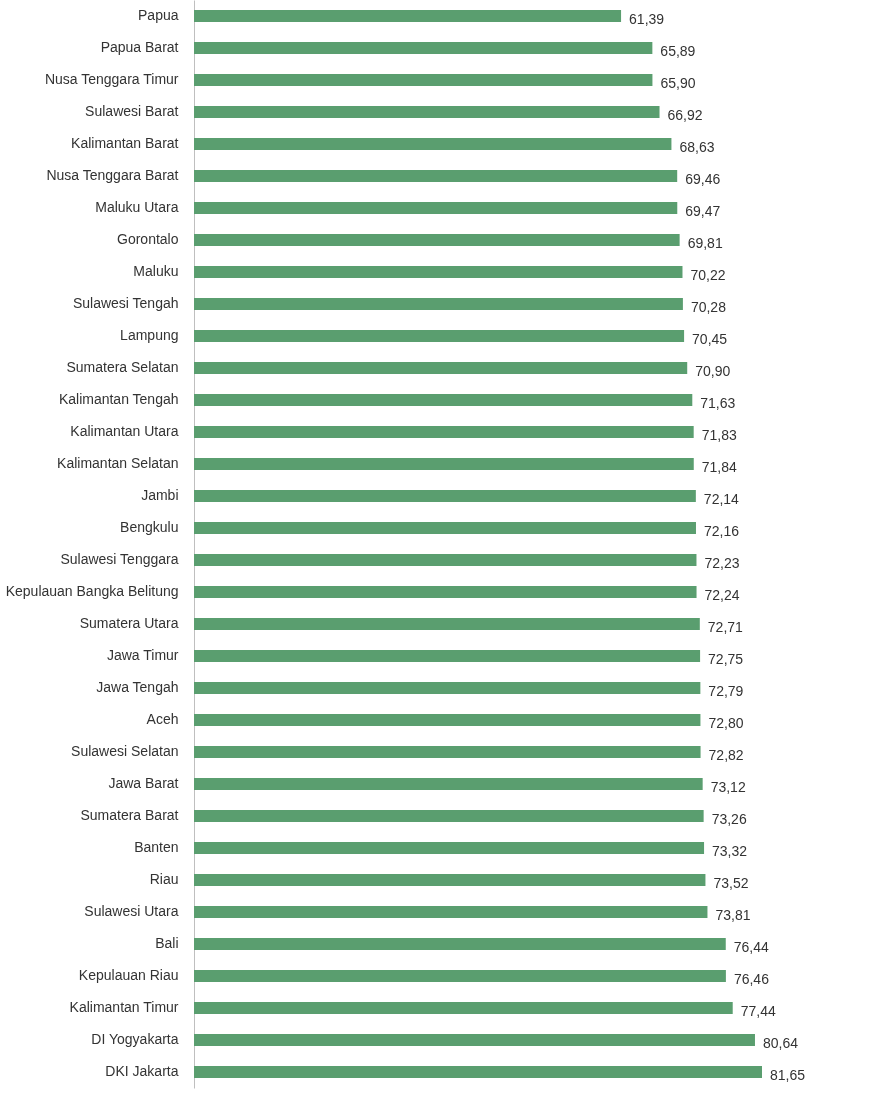 This screenshot has height=1105, width=874. I want to click on data-label: 72,14, so click(721, 499).